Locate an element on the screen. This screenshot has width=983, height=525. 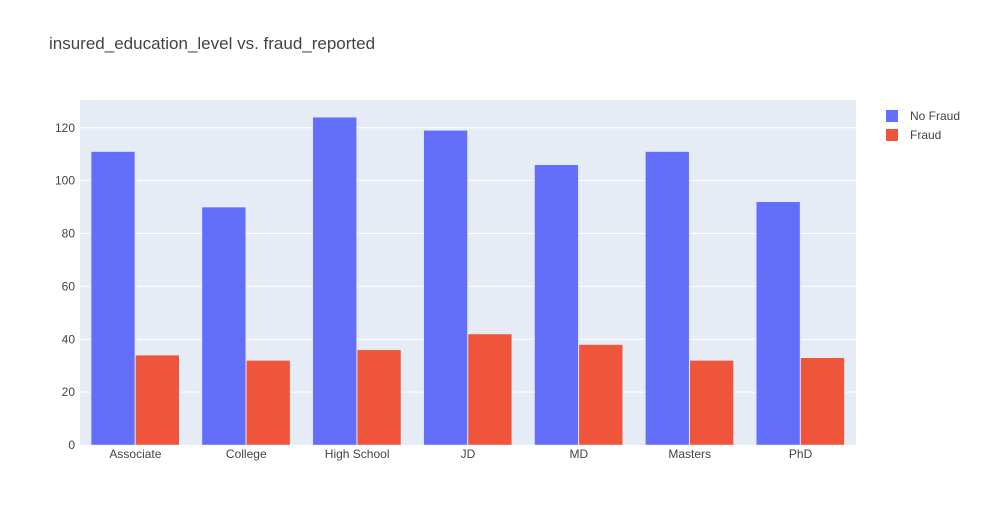
legend-item-no-fraud: No Fraud is located at coordinates (923, 115).